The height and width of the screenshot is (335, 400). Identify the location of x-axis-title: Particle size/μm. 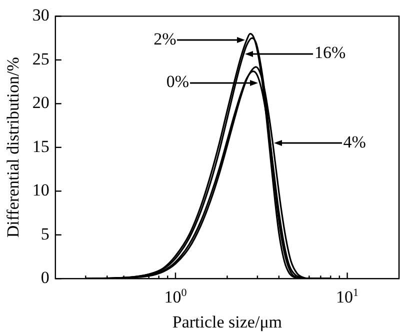
(227, 322).